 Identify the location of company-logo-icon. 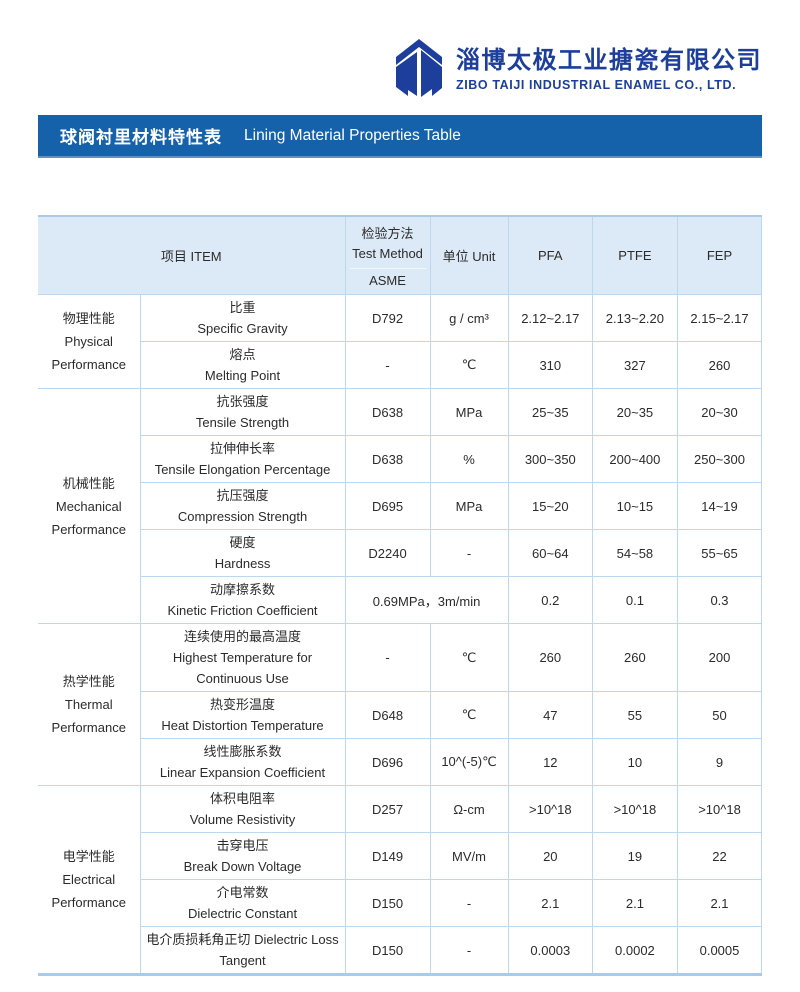
(419, 68).